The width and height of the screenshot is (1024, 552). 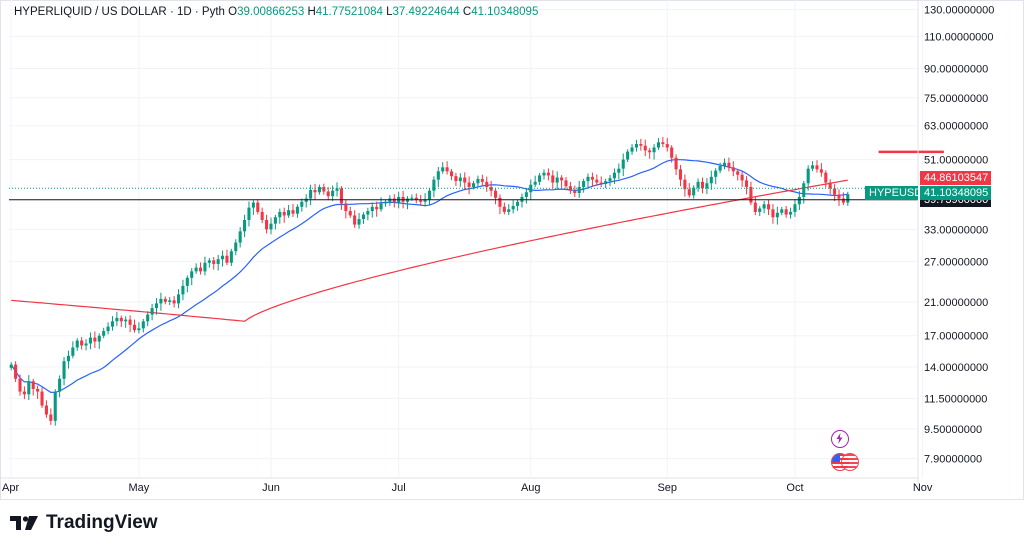 What do you see at coordinates (956, 230) in the screenshot?
I see `y-tick-label: 33.00000000` at bounding box center [956, 230].